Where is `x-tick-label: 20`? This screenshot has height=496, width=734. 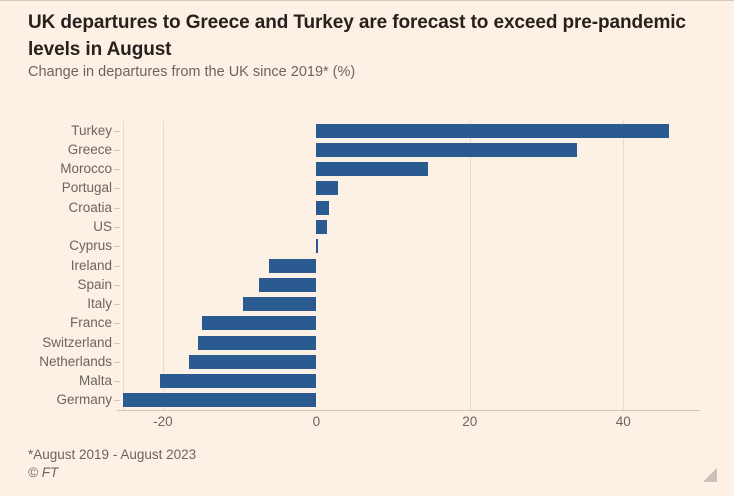 x-tick-label: 20 is located at coordinates (470, 421).